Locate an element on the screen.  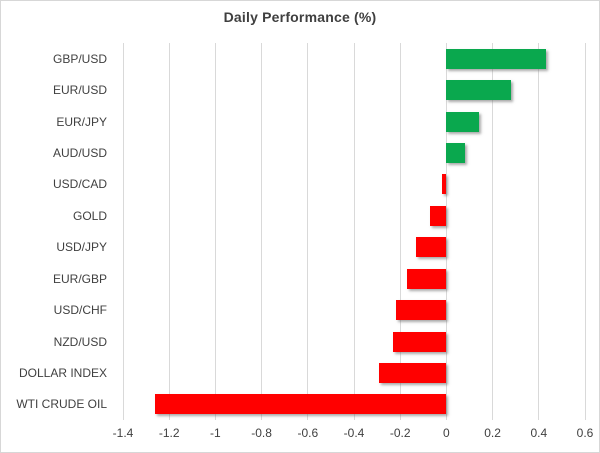
x-tick-label: -0.2 is located at coordinates (400, 433).